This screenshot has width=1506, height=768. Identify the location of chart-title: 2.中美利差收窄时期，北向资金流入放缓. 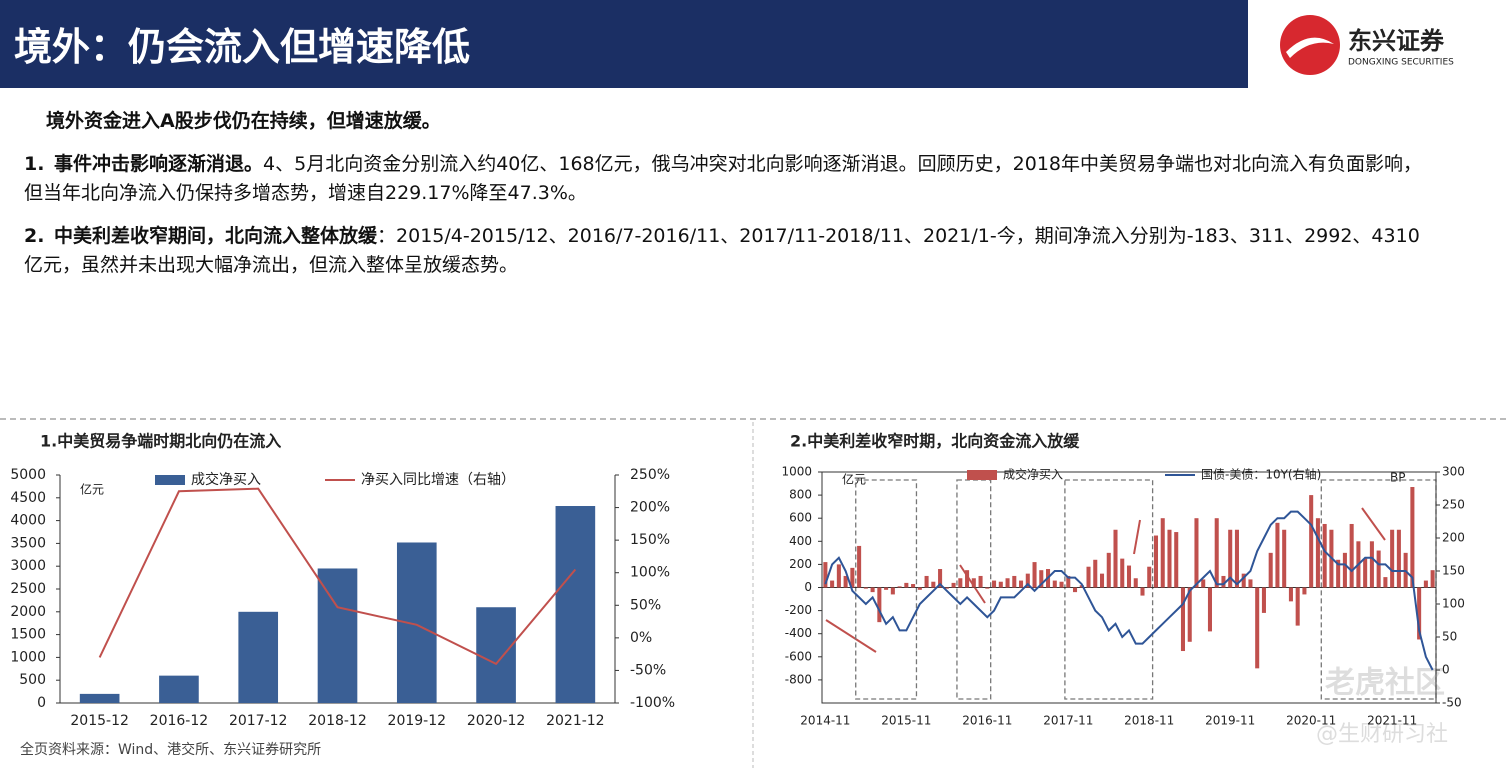
(935, 441).